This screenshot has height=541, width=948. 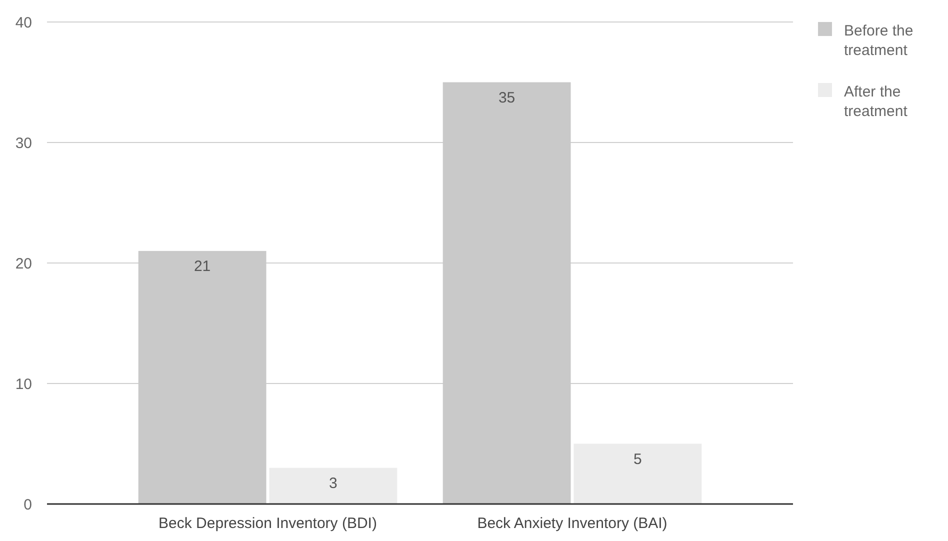 I want to click on data-label: 3, so click(x=333, y=483).